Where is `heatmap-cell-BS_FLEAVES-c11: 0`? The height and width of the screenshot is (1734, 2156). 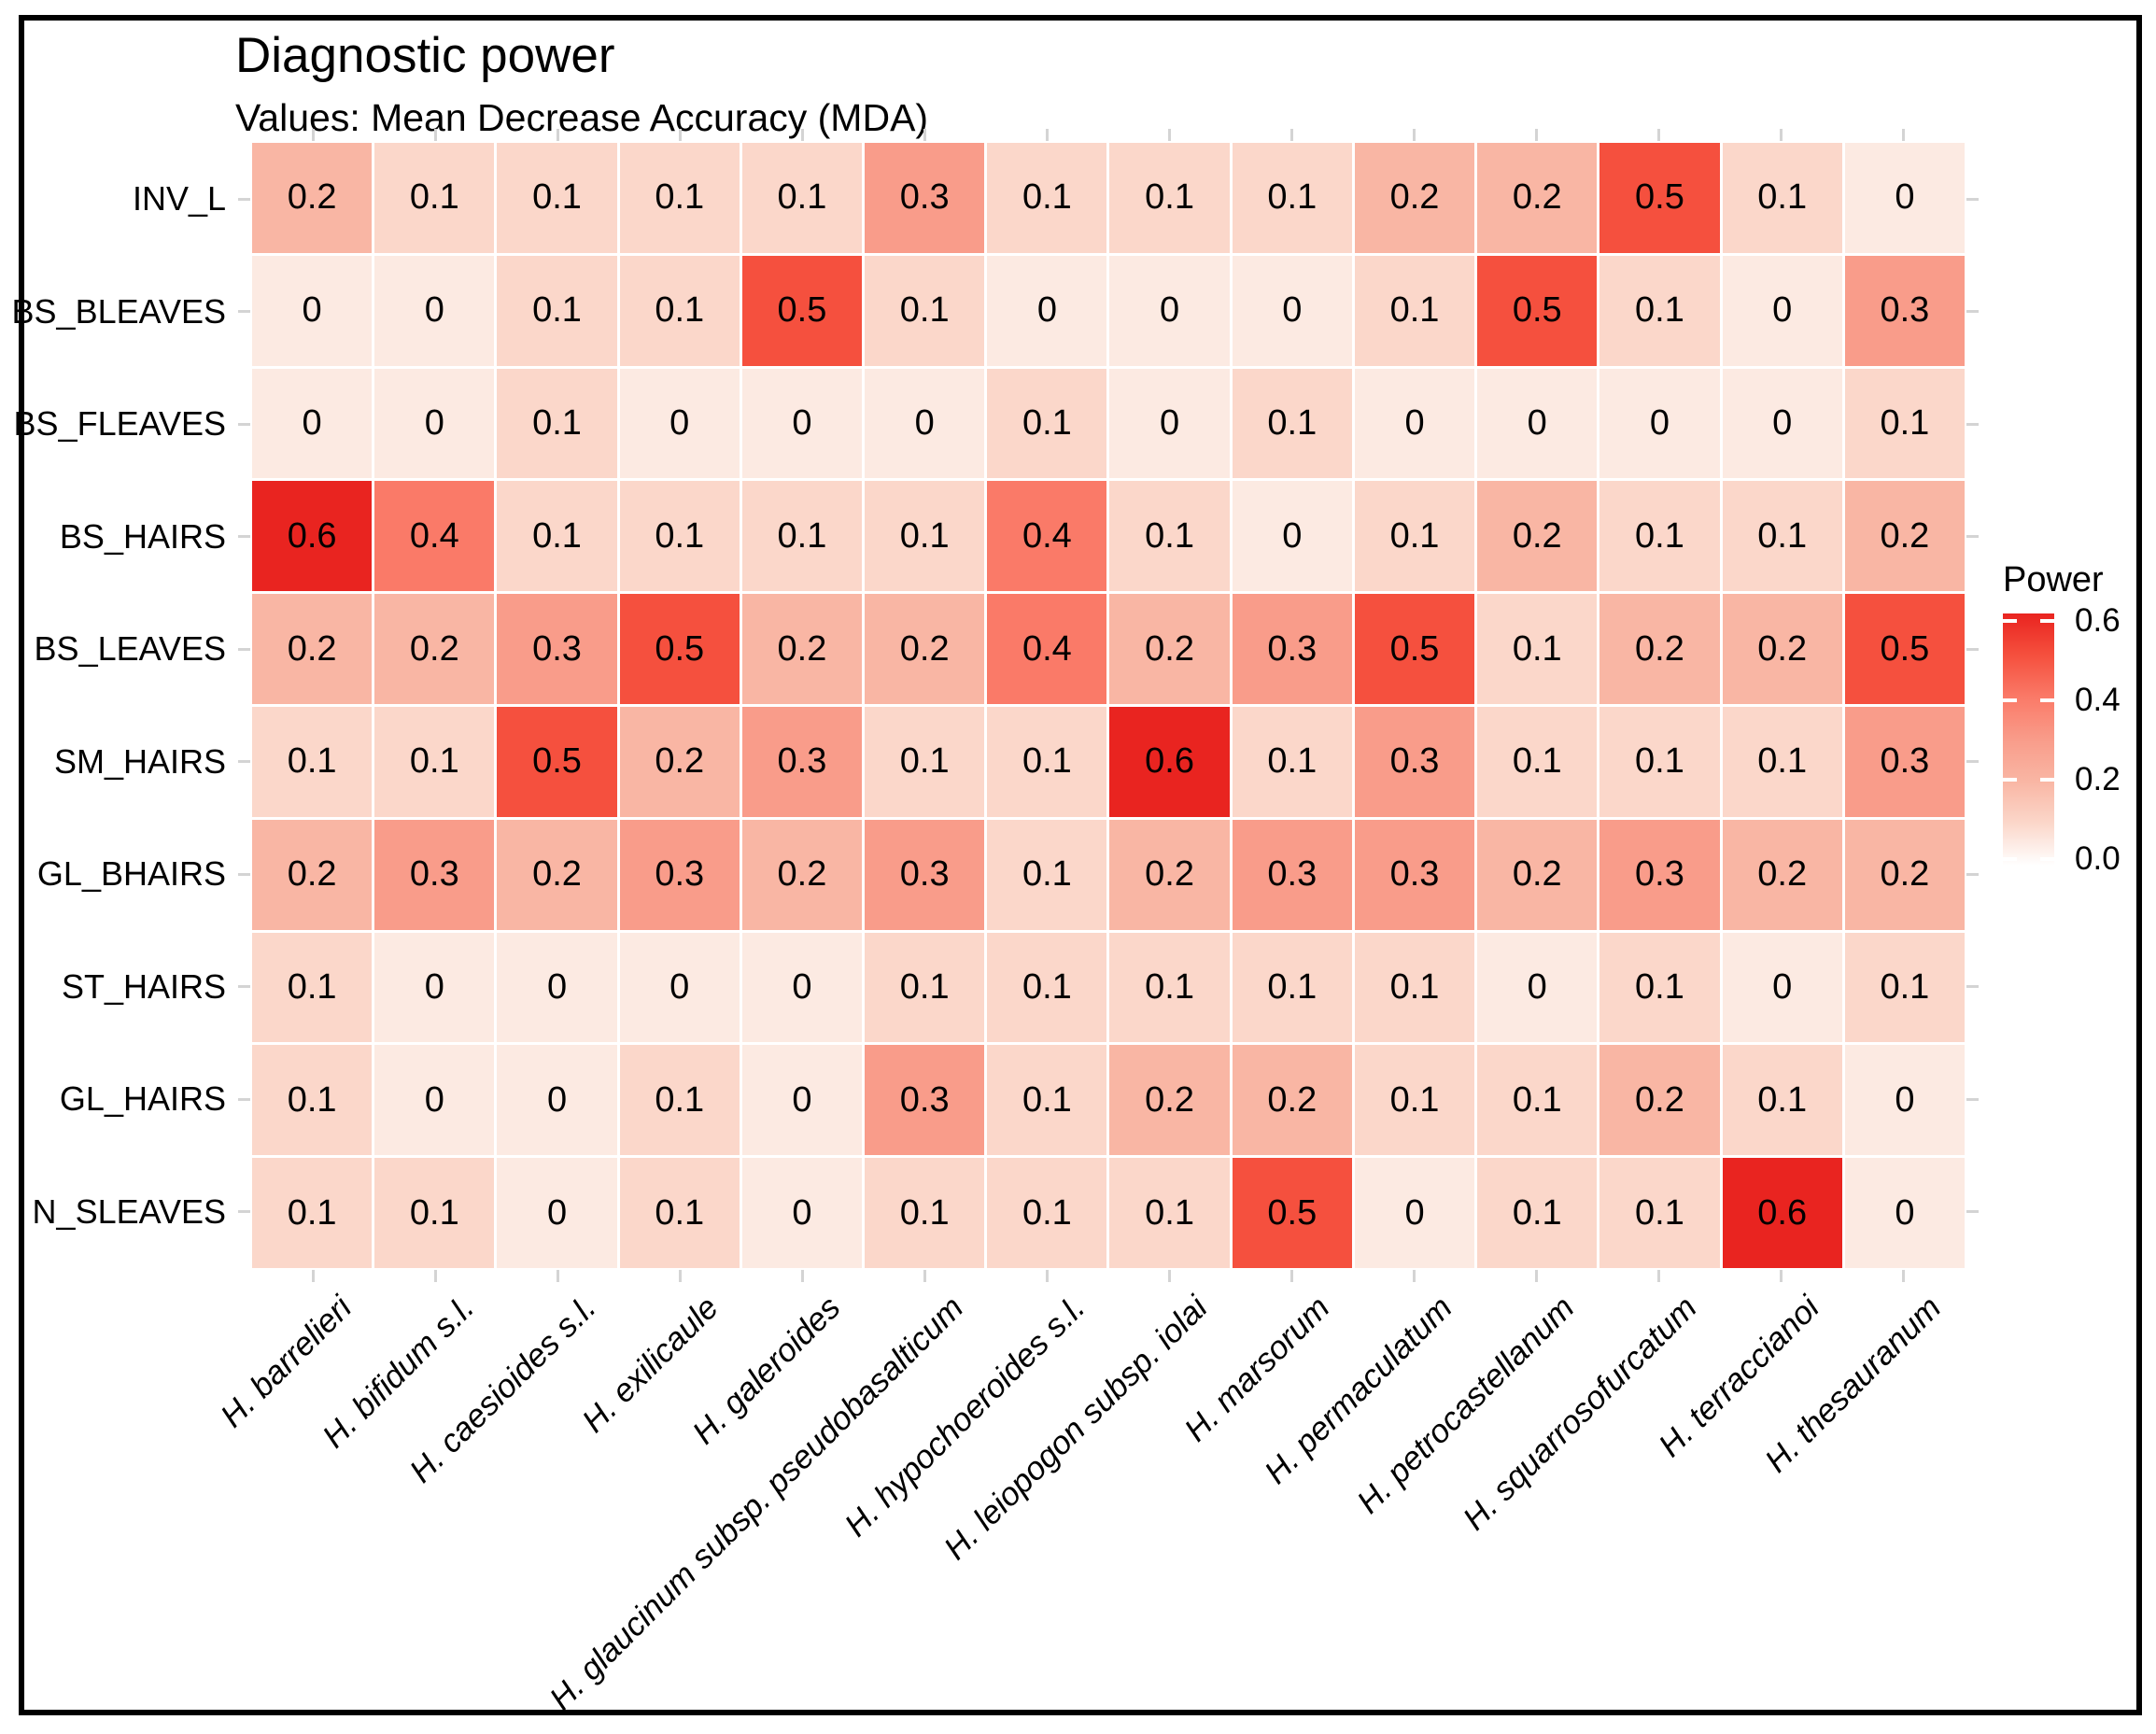
heatmap-cell-BS_FLEAVES-c11: 0 is located at coordinates (1537, 424).